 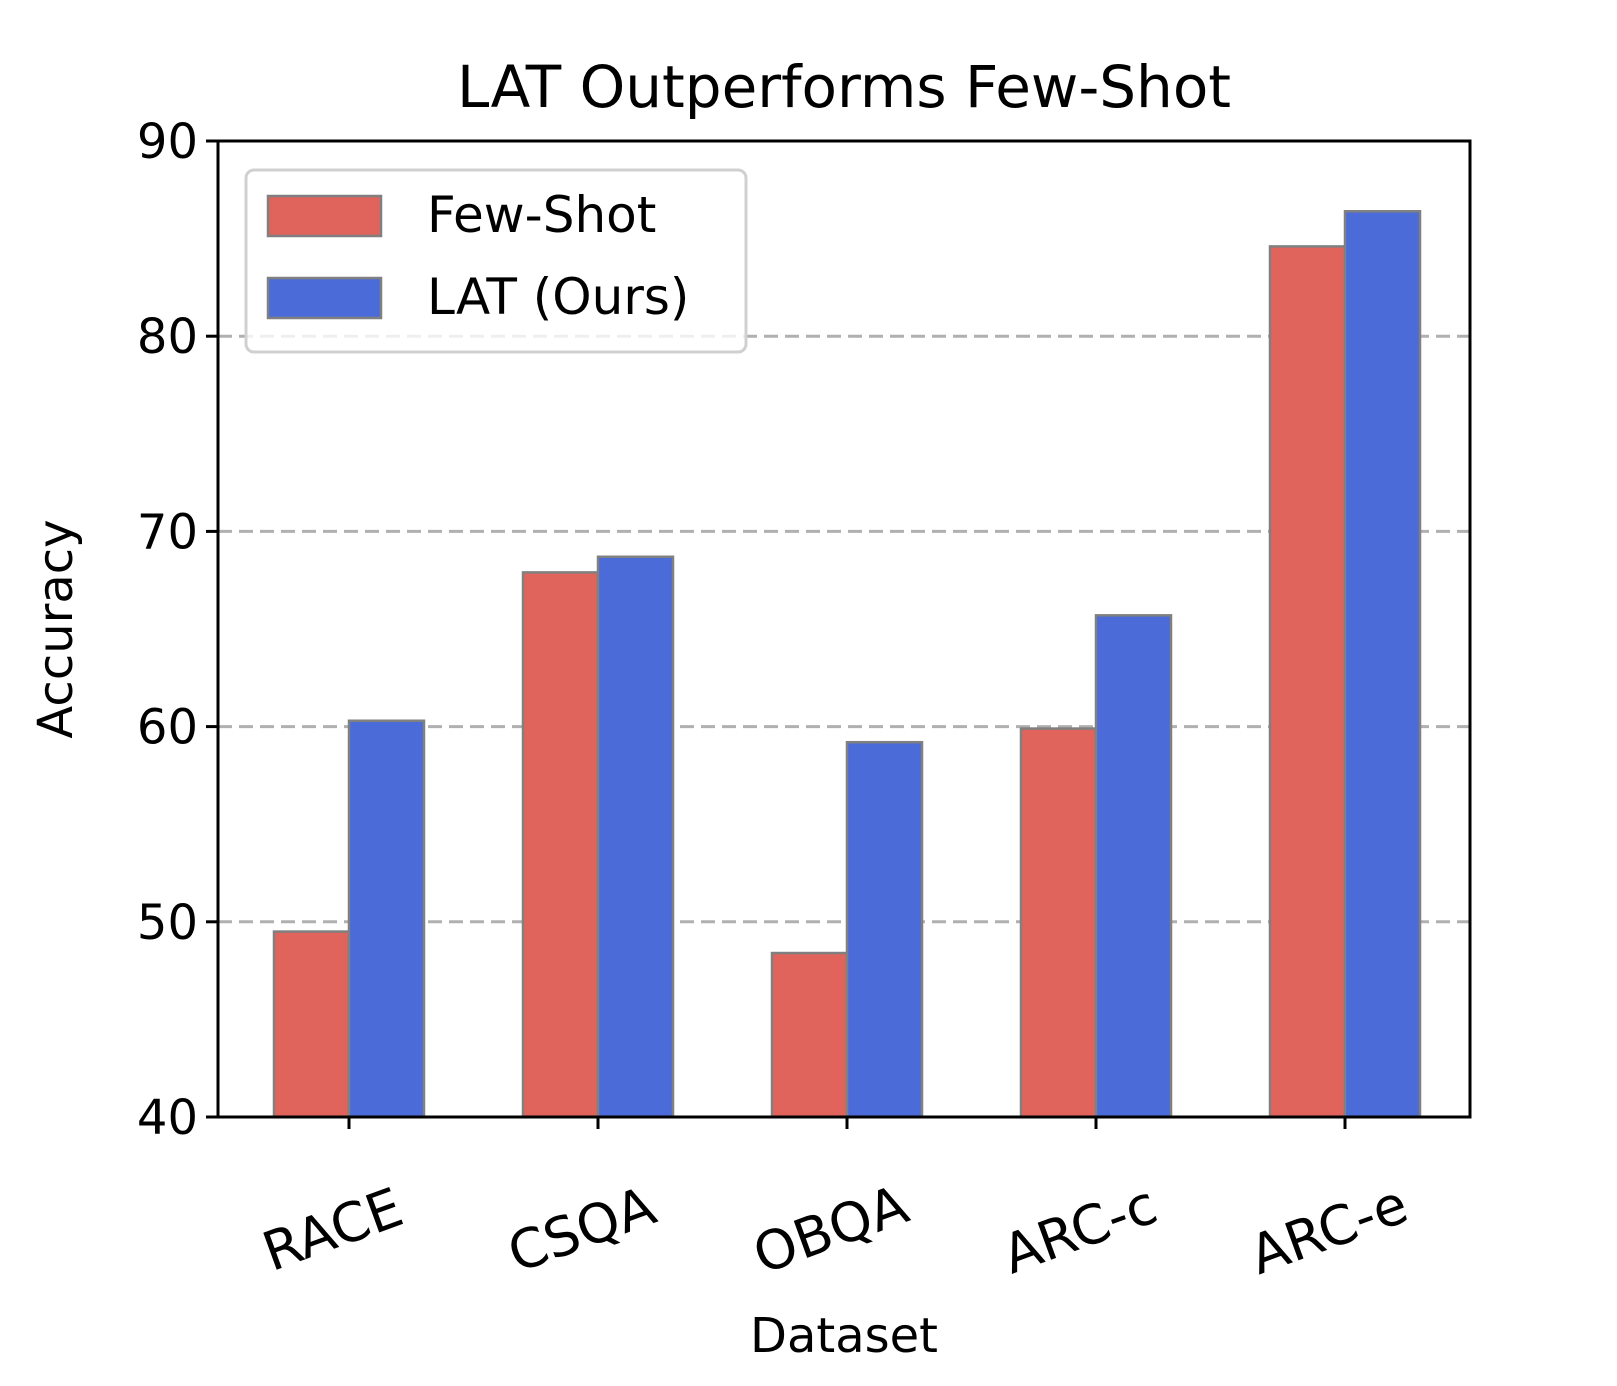 I want to click on legend-label: LAT (Ours), so click(x=558, y=297).